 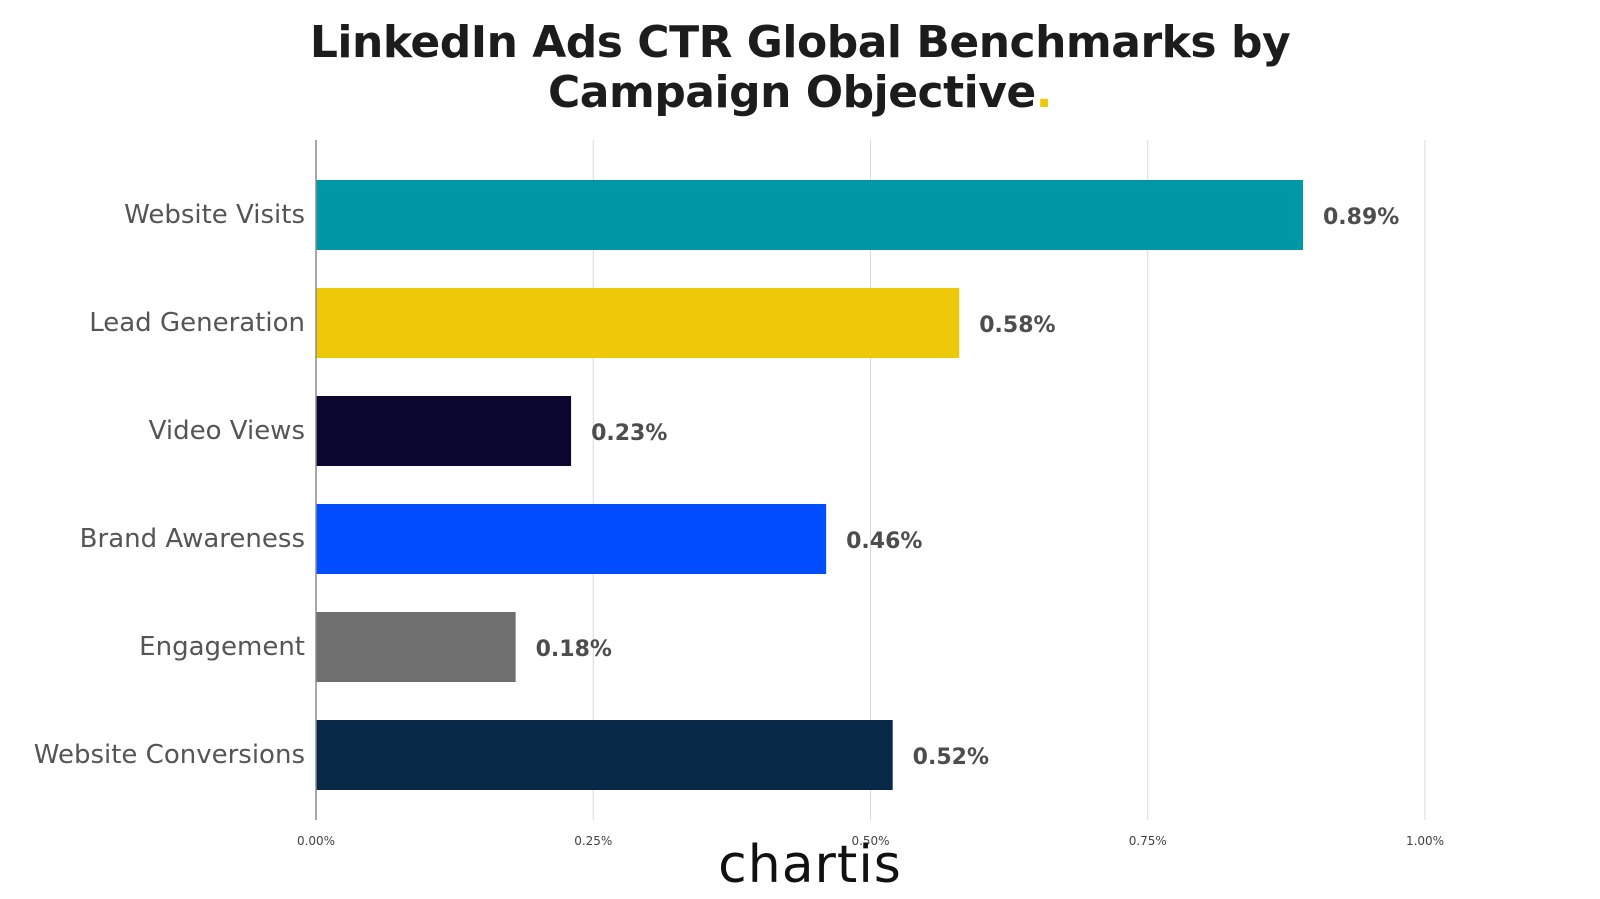 I want to click on x-tick-label: 0.50%, so click(x=870, y=841).